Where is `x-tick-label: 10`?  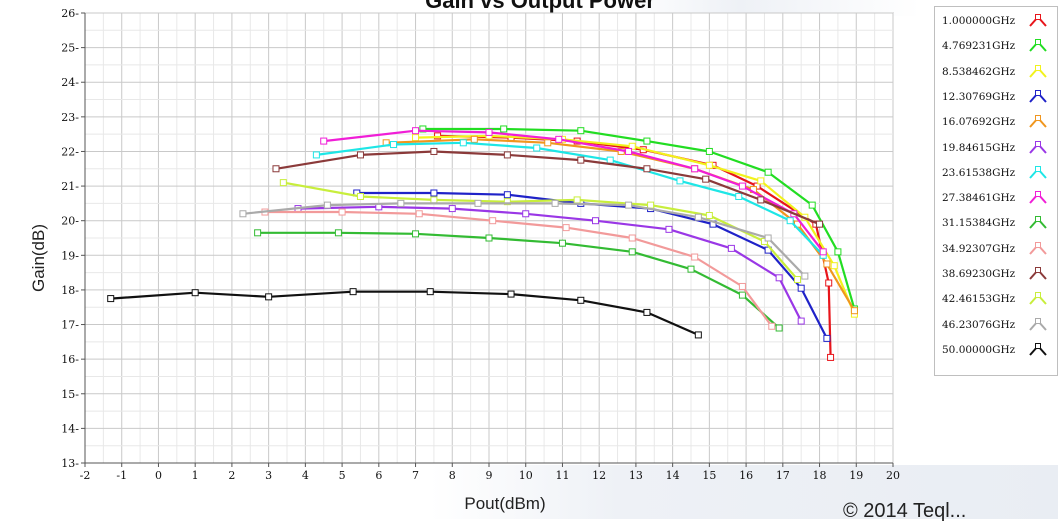 x-tick-label: 10 is located at coordinates (526, 475).